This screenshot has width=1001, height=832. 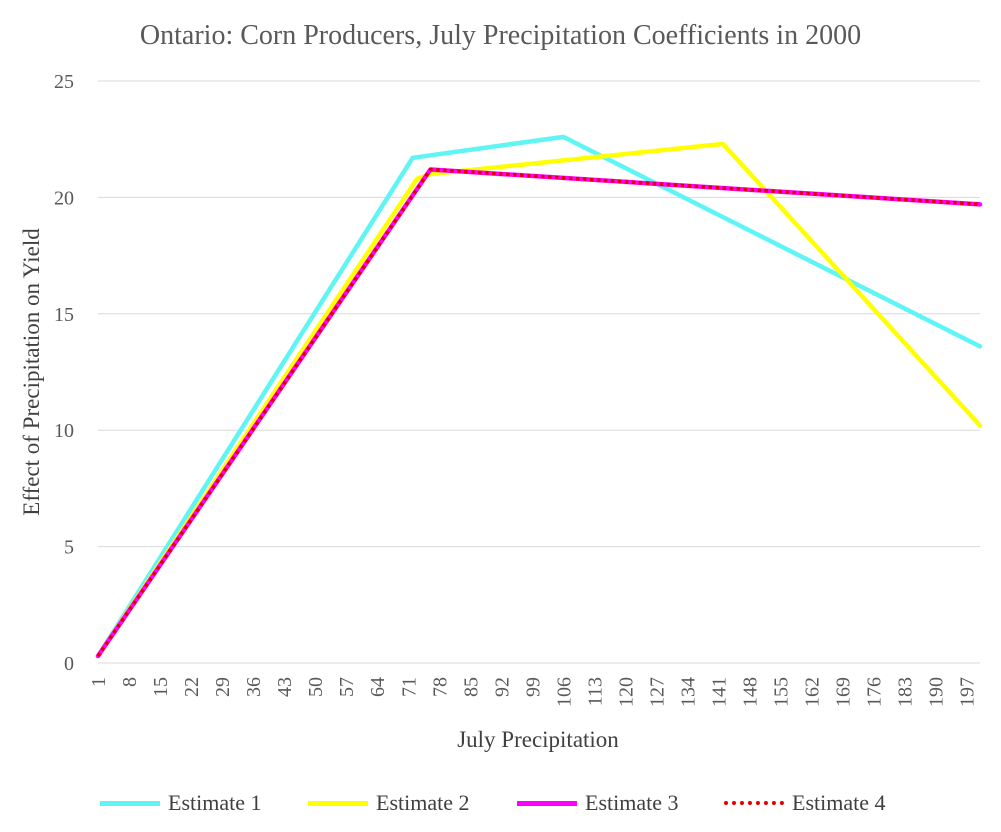 I want to click on x-tick-label: 113, so click(x=595, y=691).